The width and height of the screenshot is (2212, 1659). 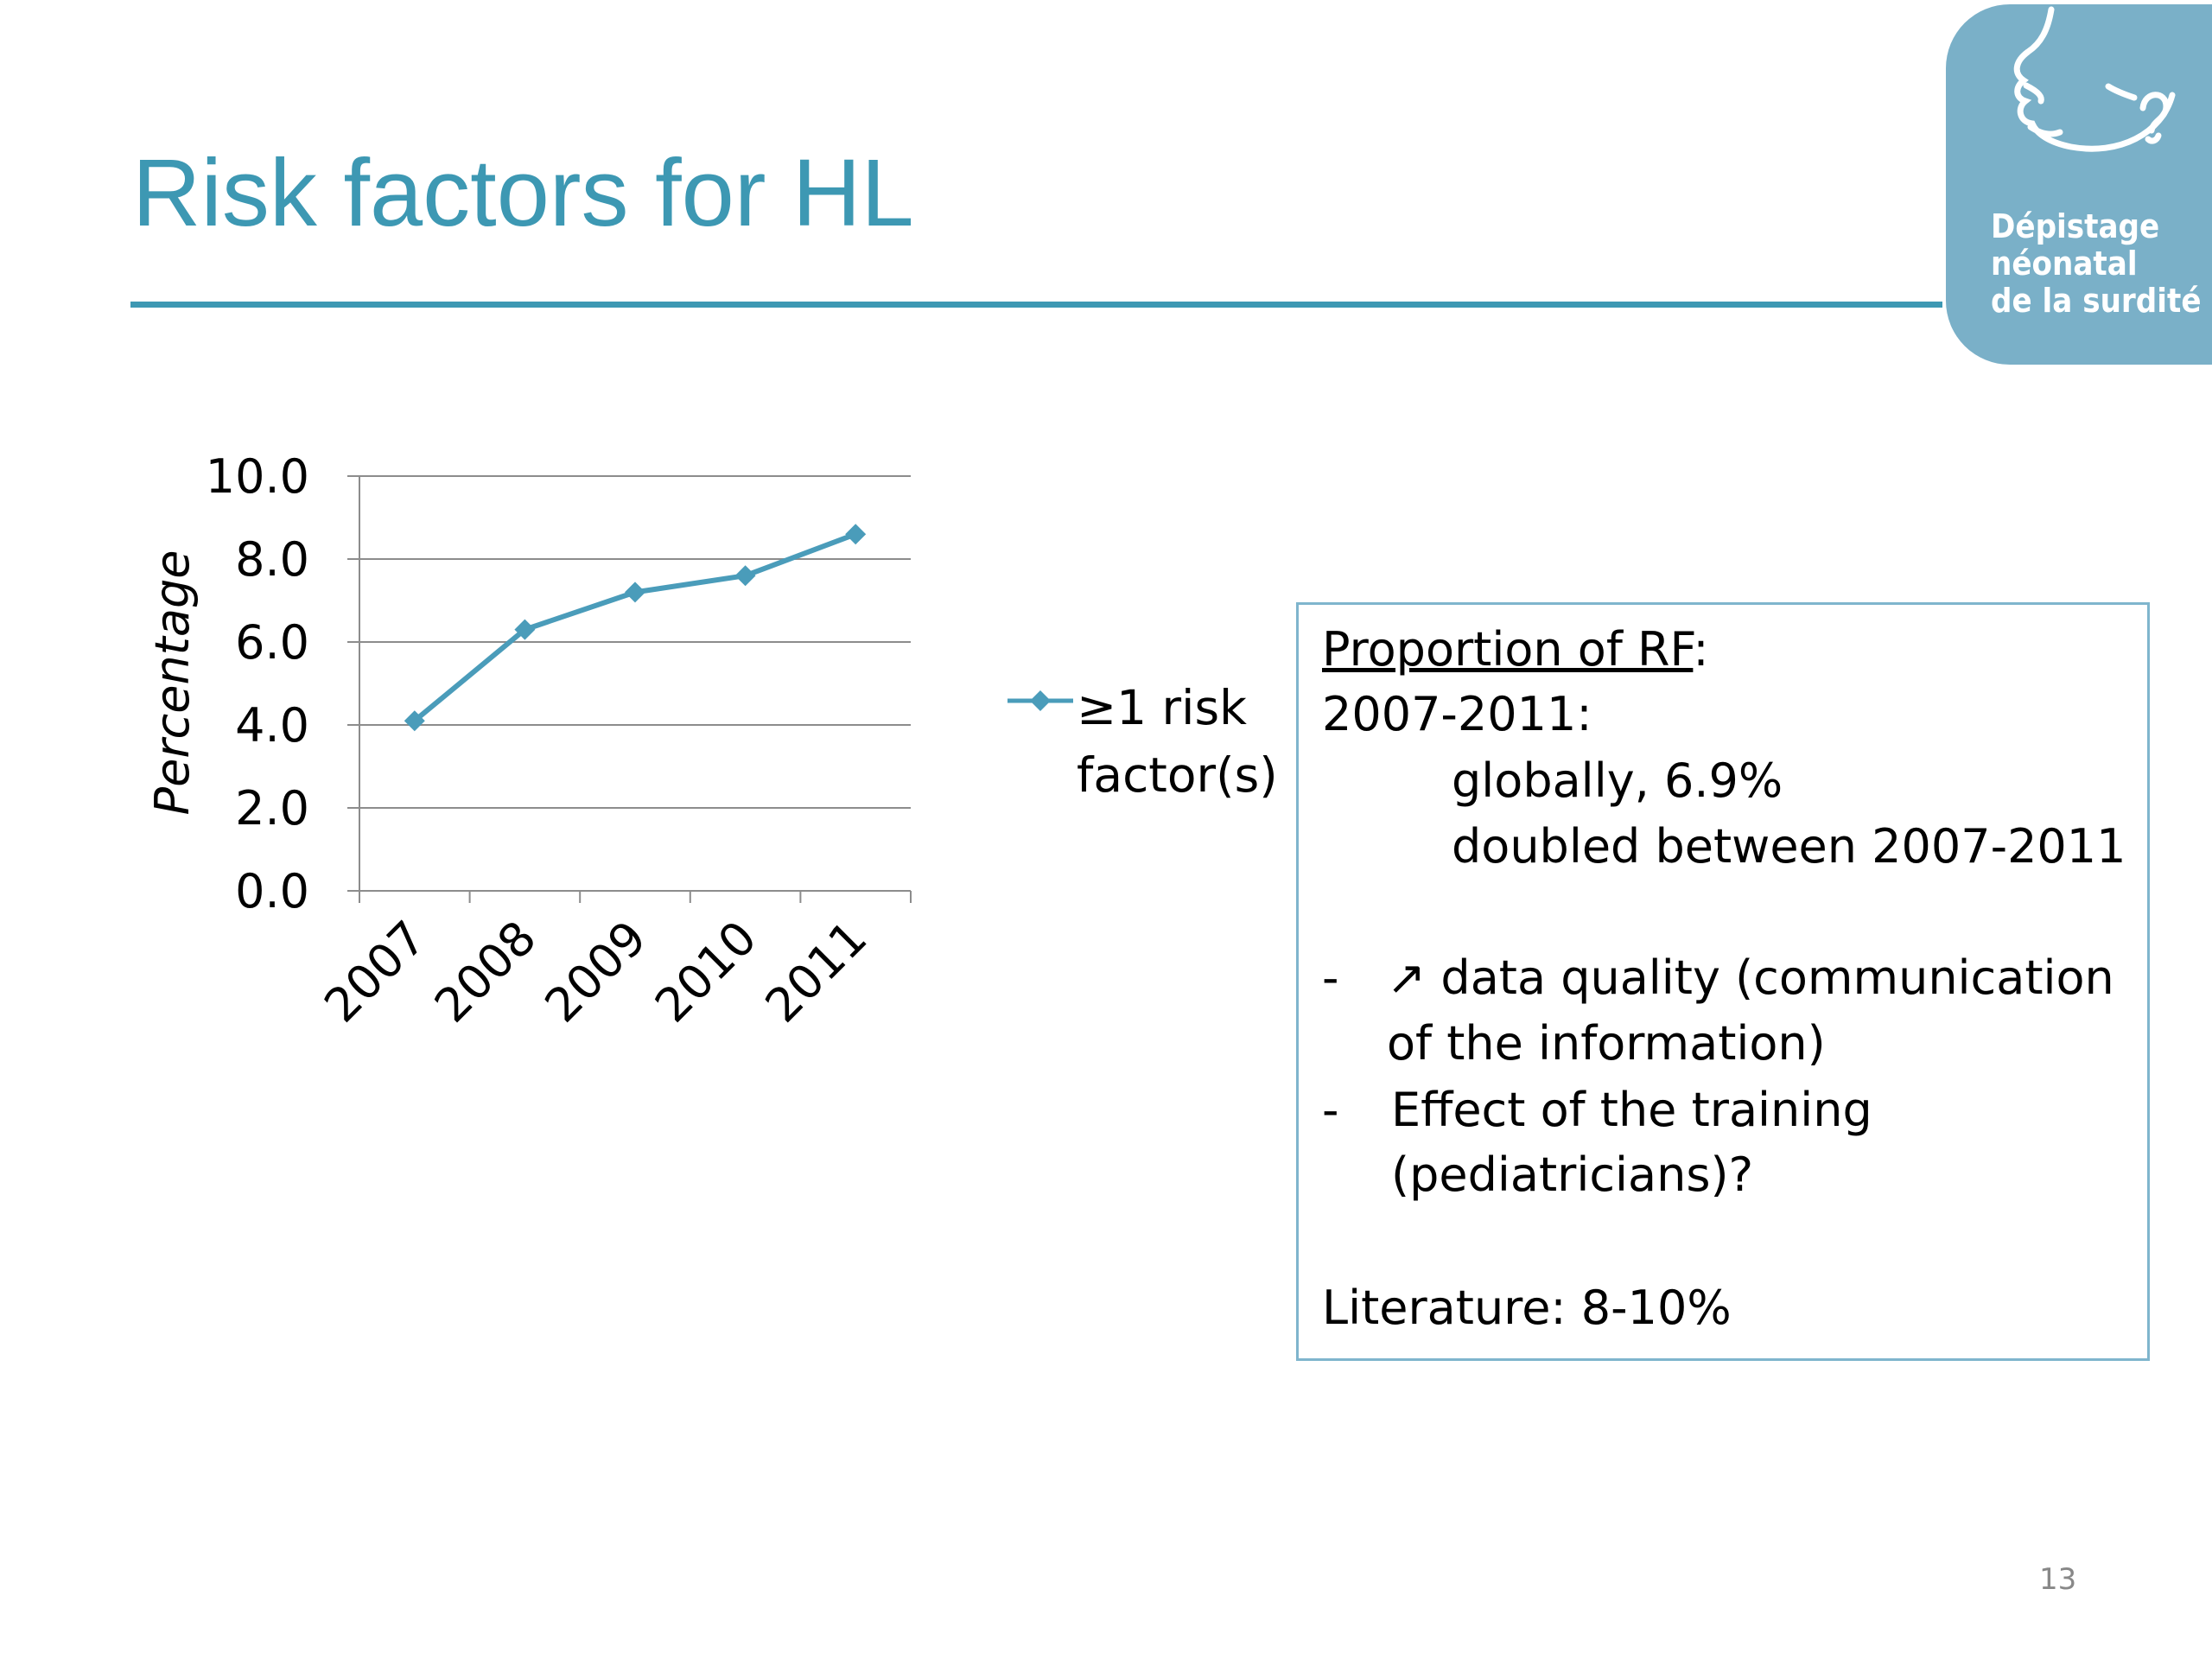 What do you see at coordinates (272, 808) in the screenshot?
I see `y-tick-label: 2.0` at bounding box center [272, 808].